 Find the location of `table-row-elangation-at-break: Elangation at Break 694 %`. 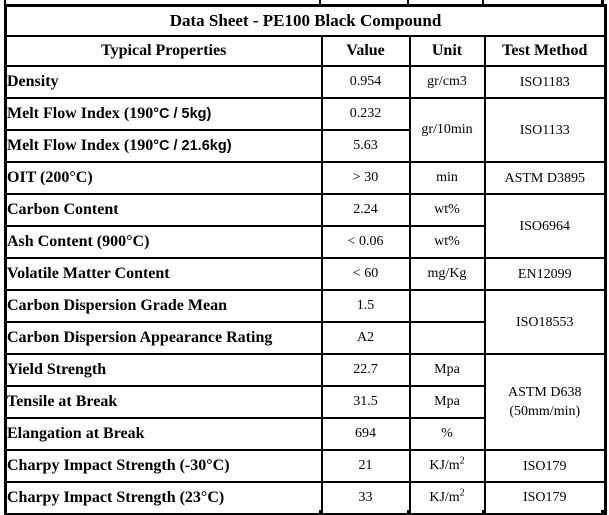

table-row-elangation-at-break: Elangation at Break 694 % is located at coordinates (305, 434).